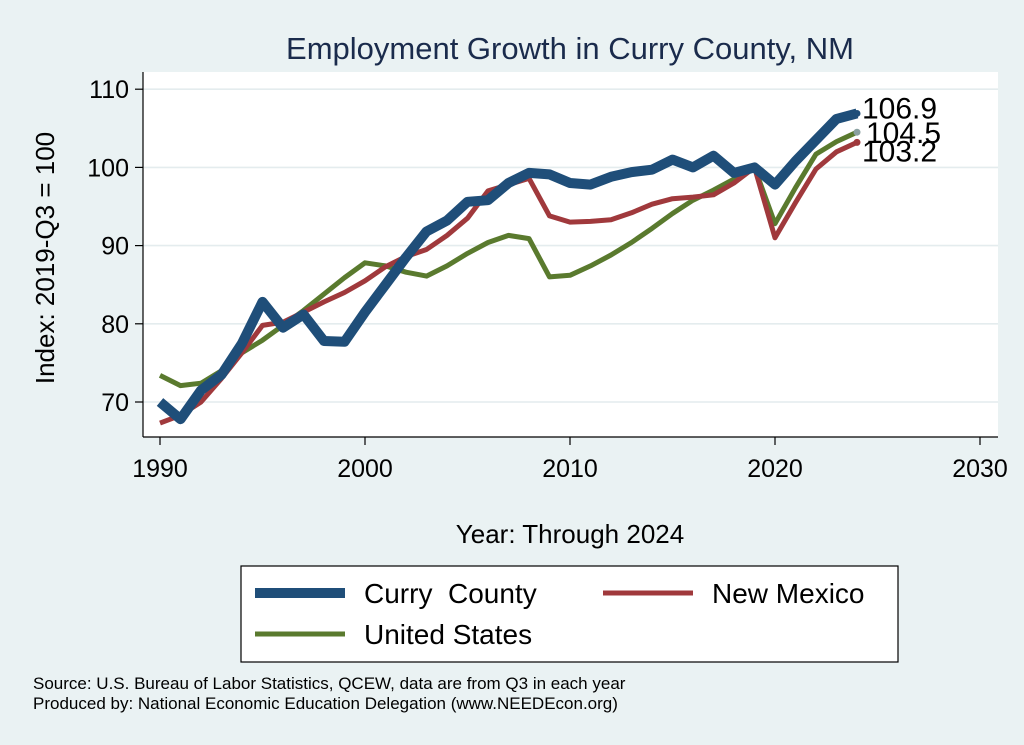  What do you see at coordinates (115, 325) in the screenshot?
I see `y-tick-label: 80` at bounding box center [115, 325].